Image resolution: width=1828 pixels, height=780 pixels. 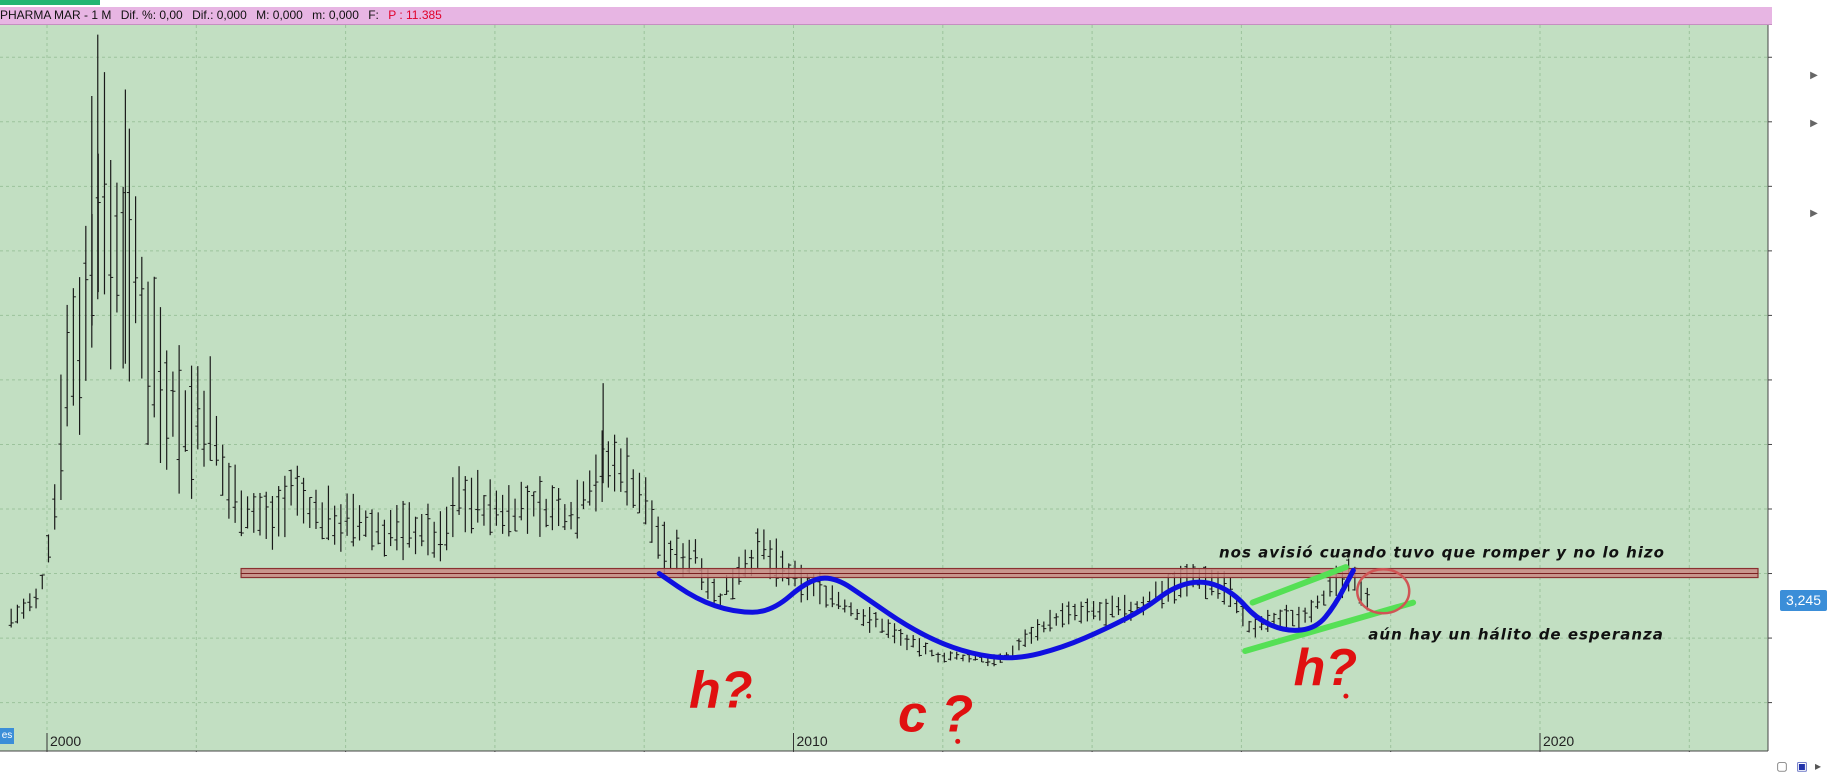 I want to click on annotation-h2-dot, so click(x=1346, y=696).